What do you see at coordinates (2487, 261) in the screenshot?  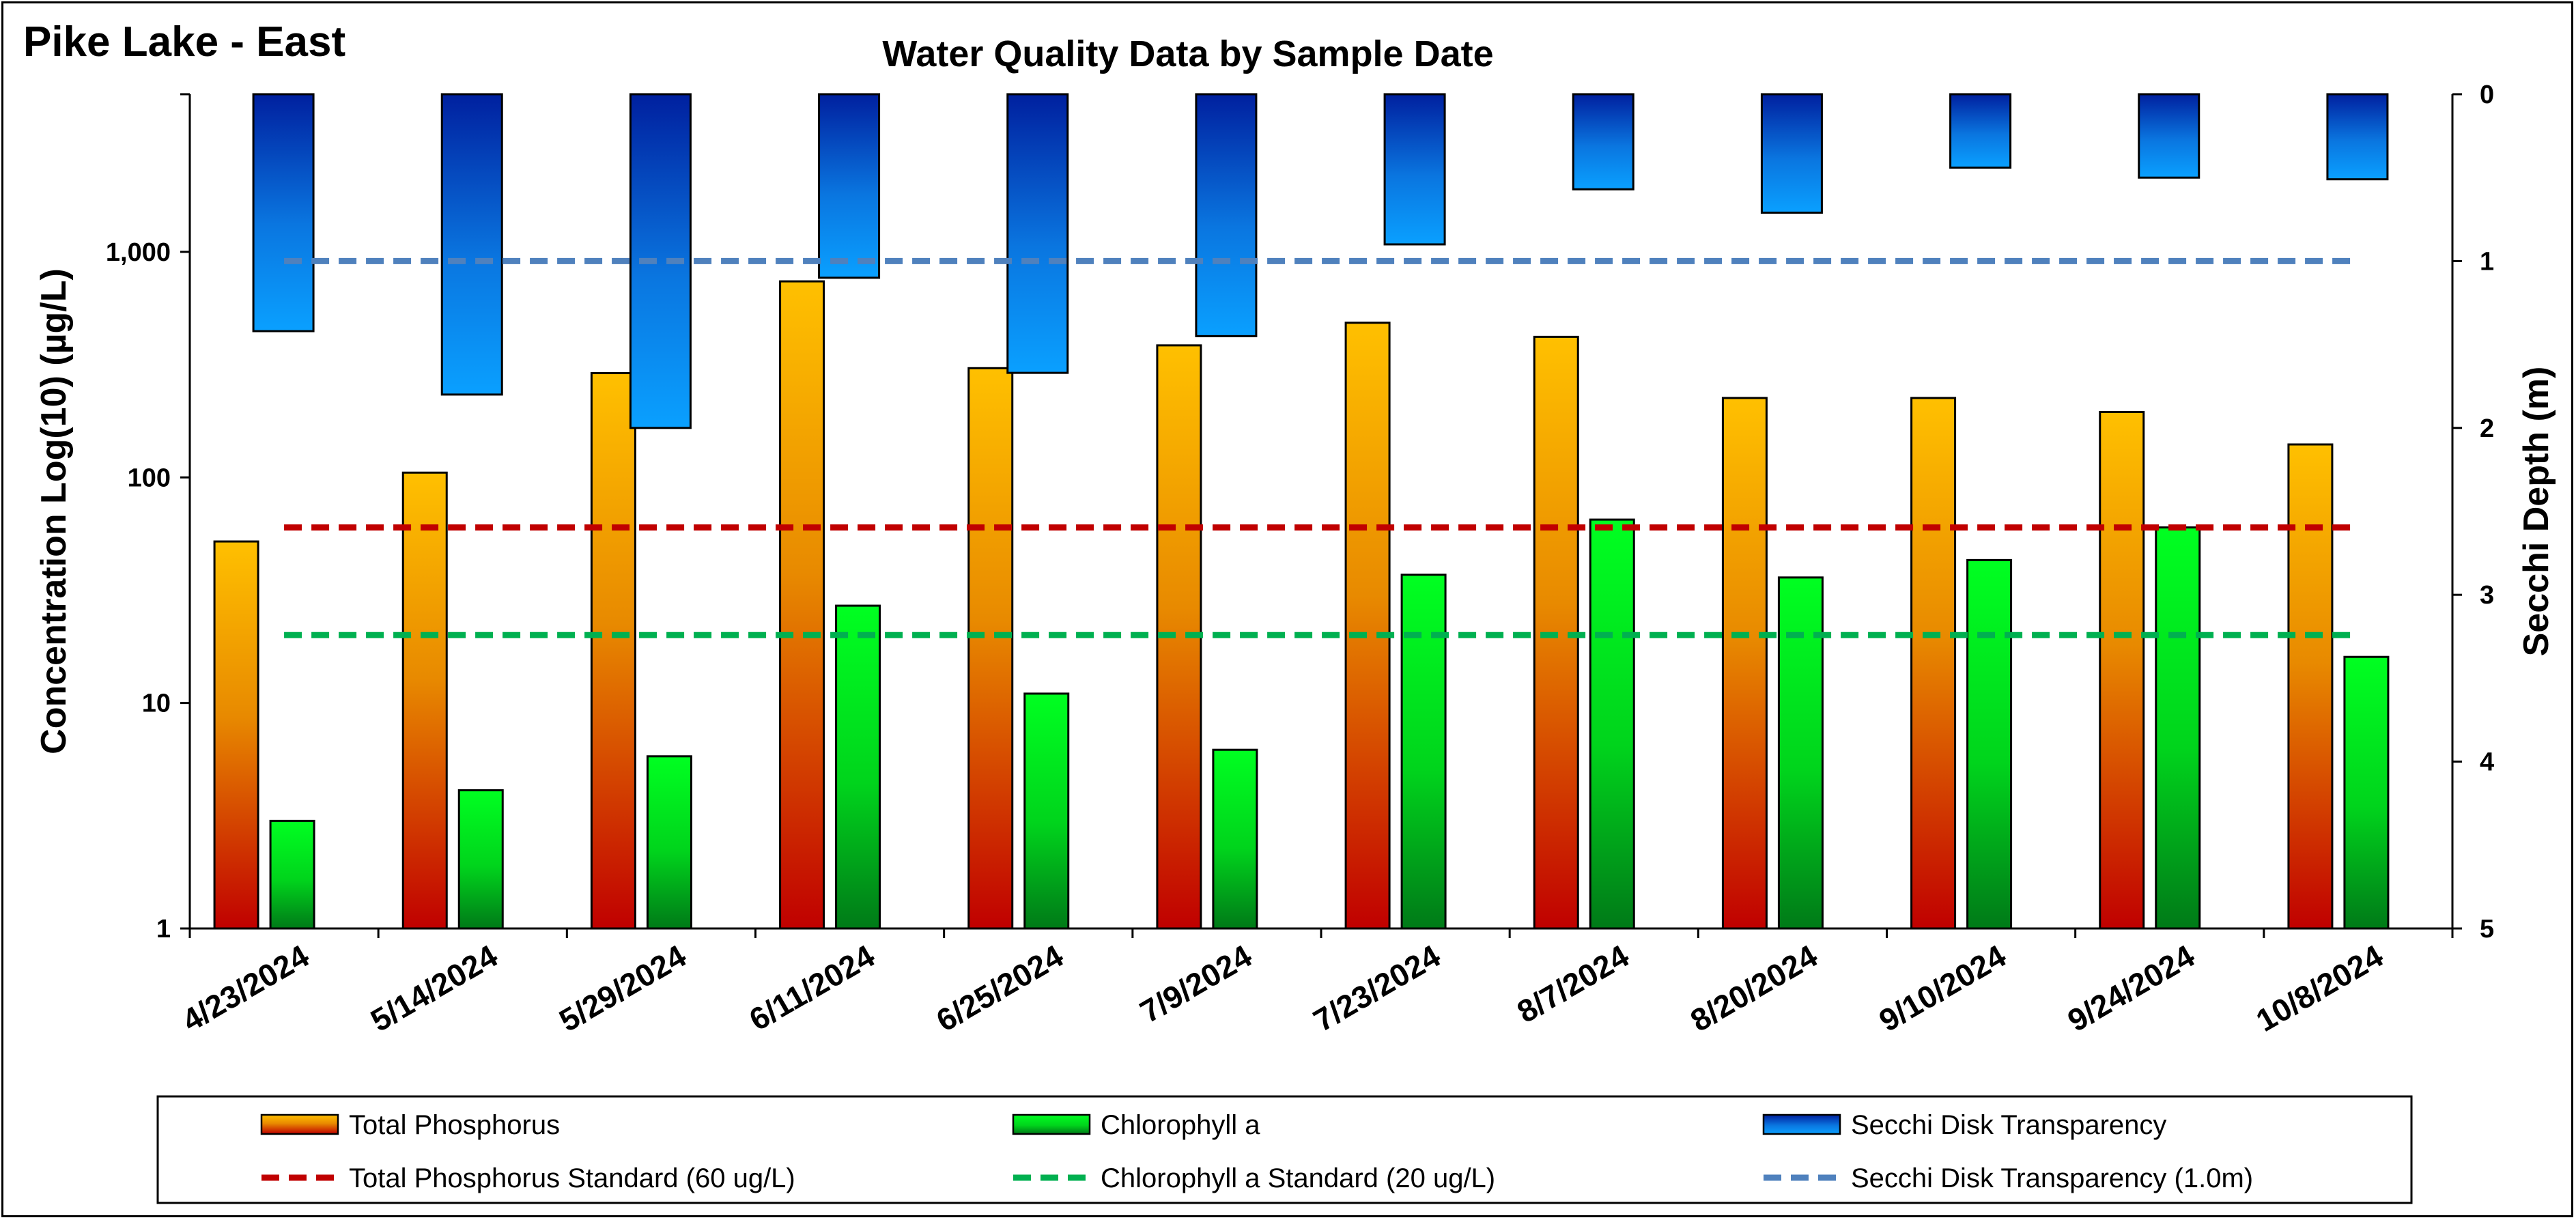 I see `y2-tick-label: 1` at bounding box center [2487, 261].